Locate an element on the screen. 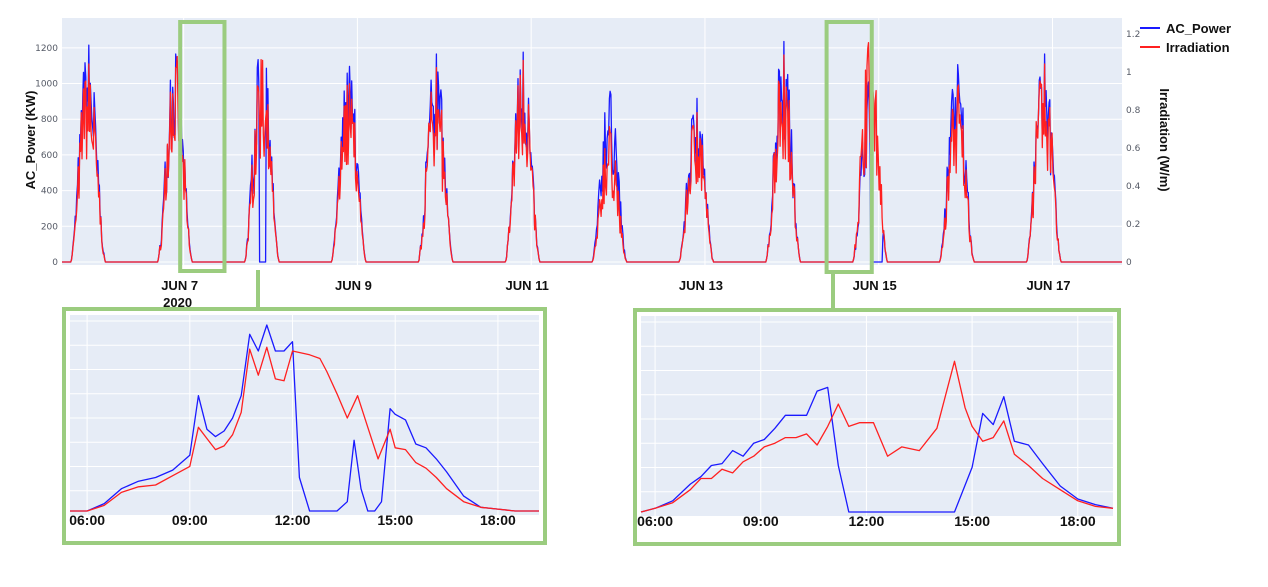 This screenshot has height=587, width=1268. main-y2-axis: 0 0.2 0.4 0.6 0.8 1 1.2 is located at coordinates (1133, 149).